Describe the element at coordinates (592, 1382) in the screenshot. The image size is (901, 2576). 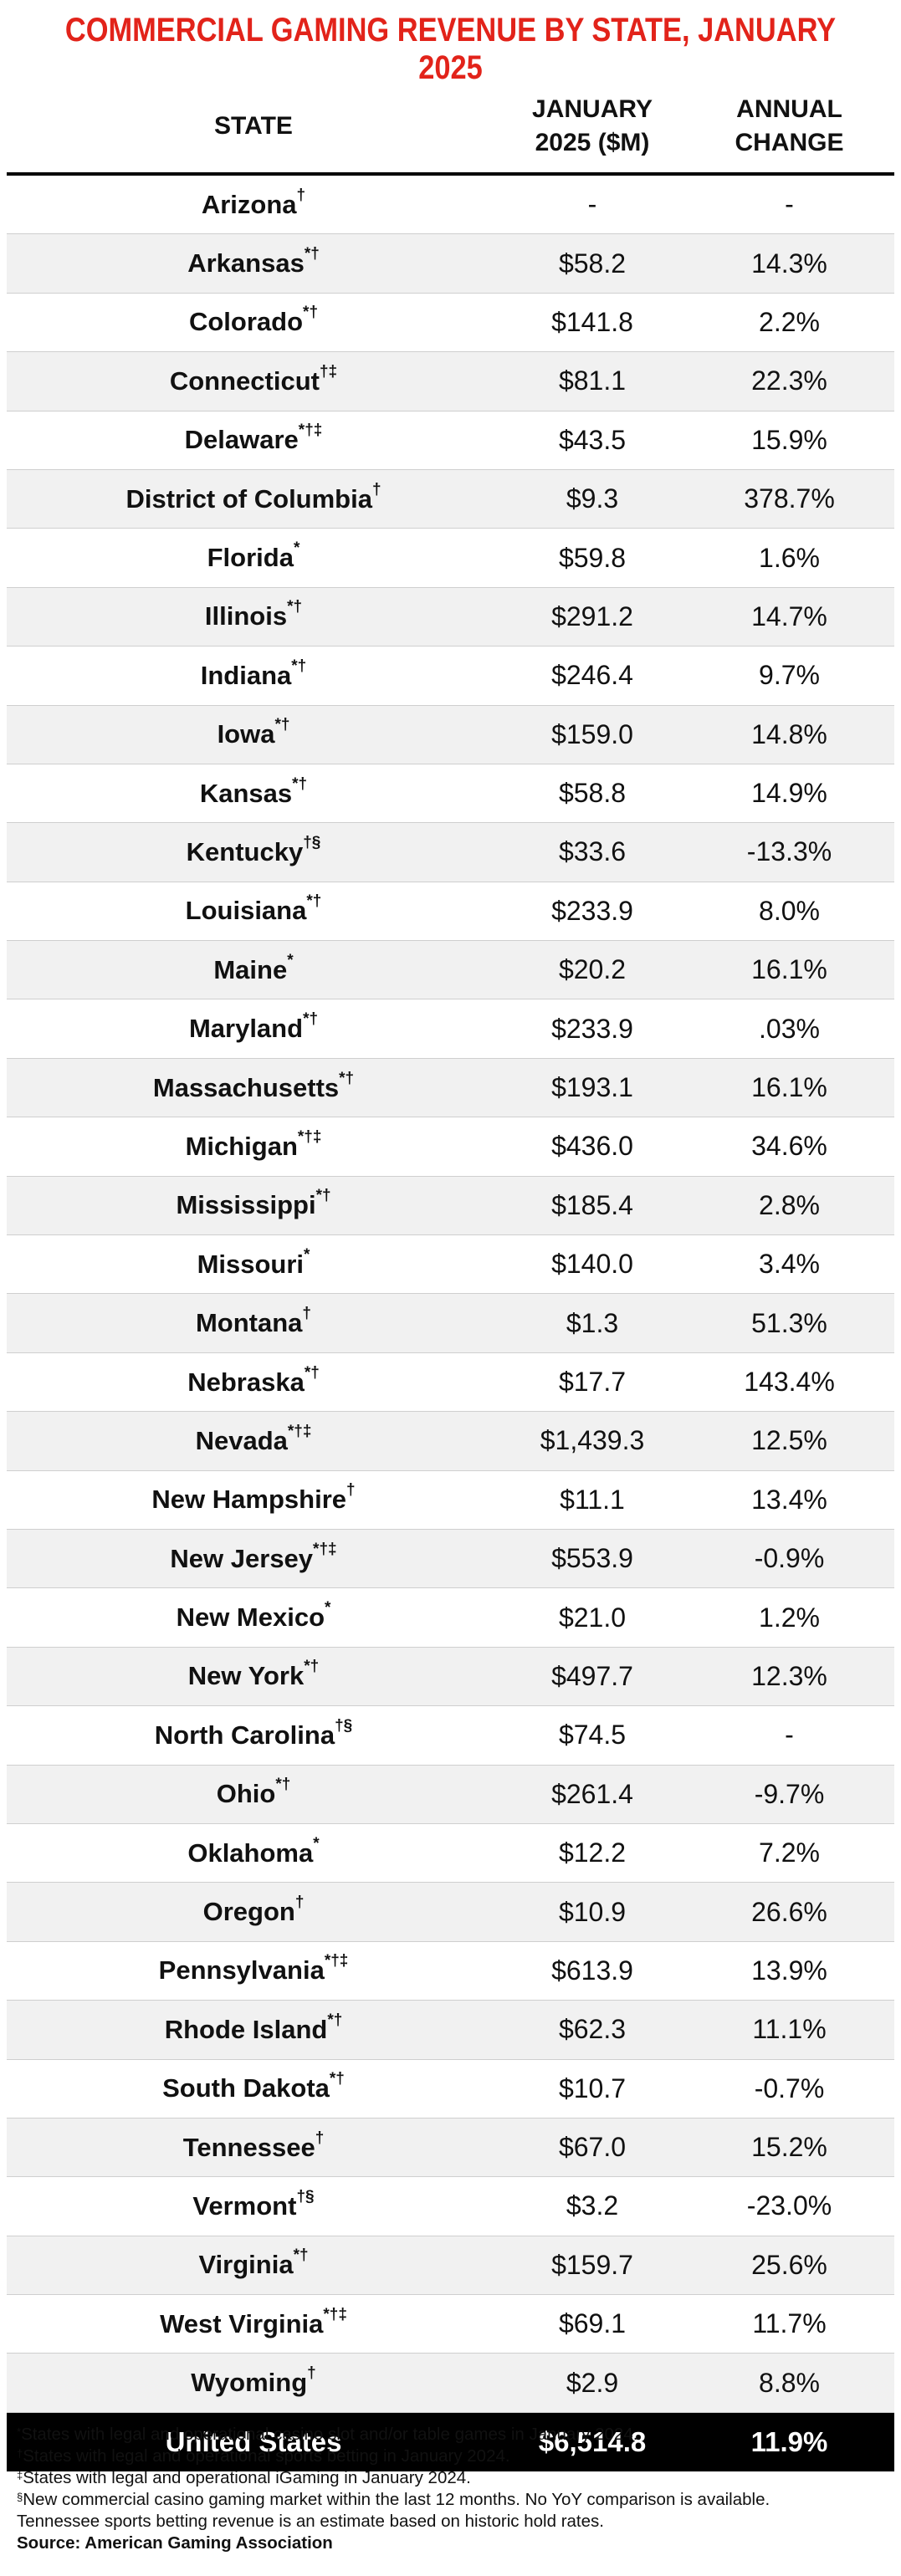
I see `revenue-cell: $17.7` at that location.